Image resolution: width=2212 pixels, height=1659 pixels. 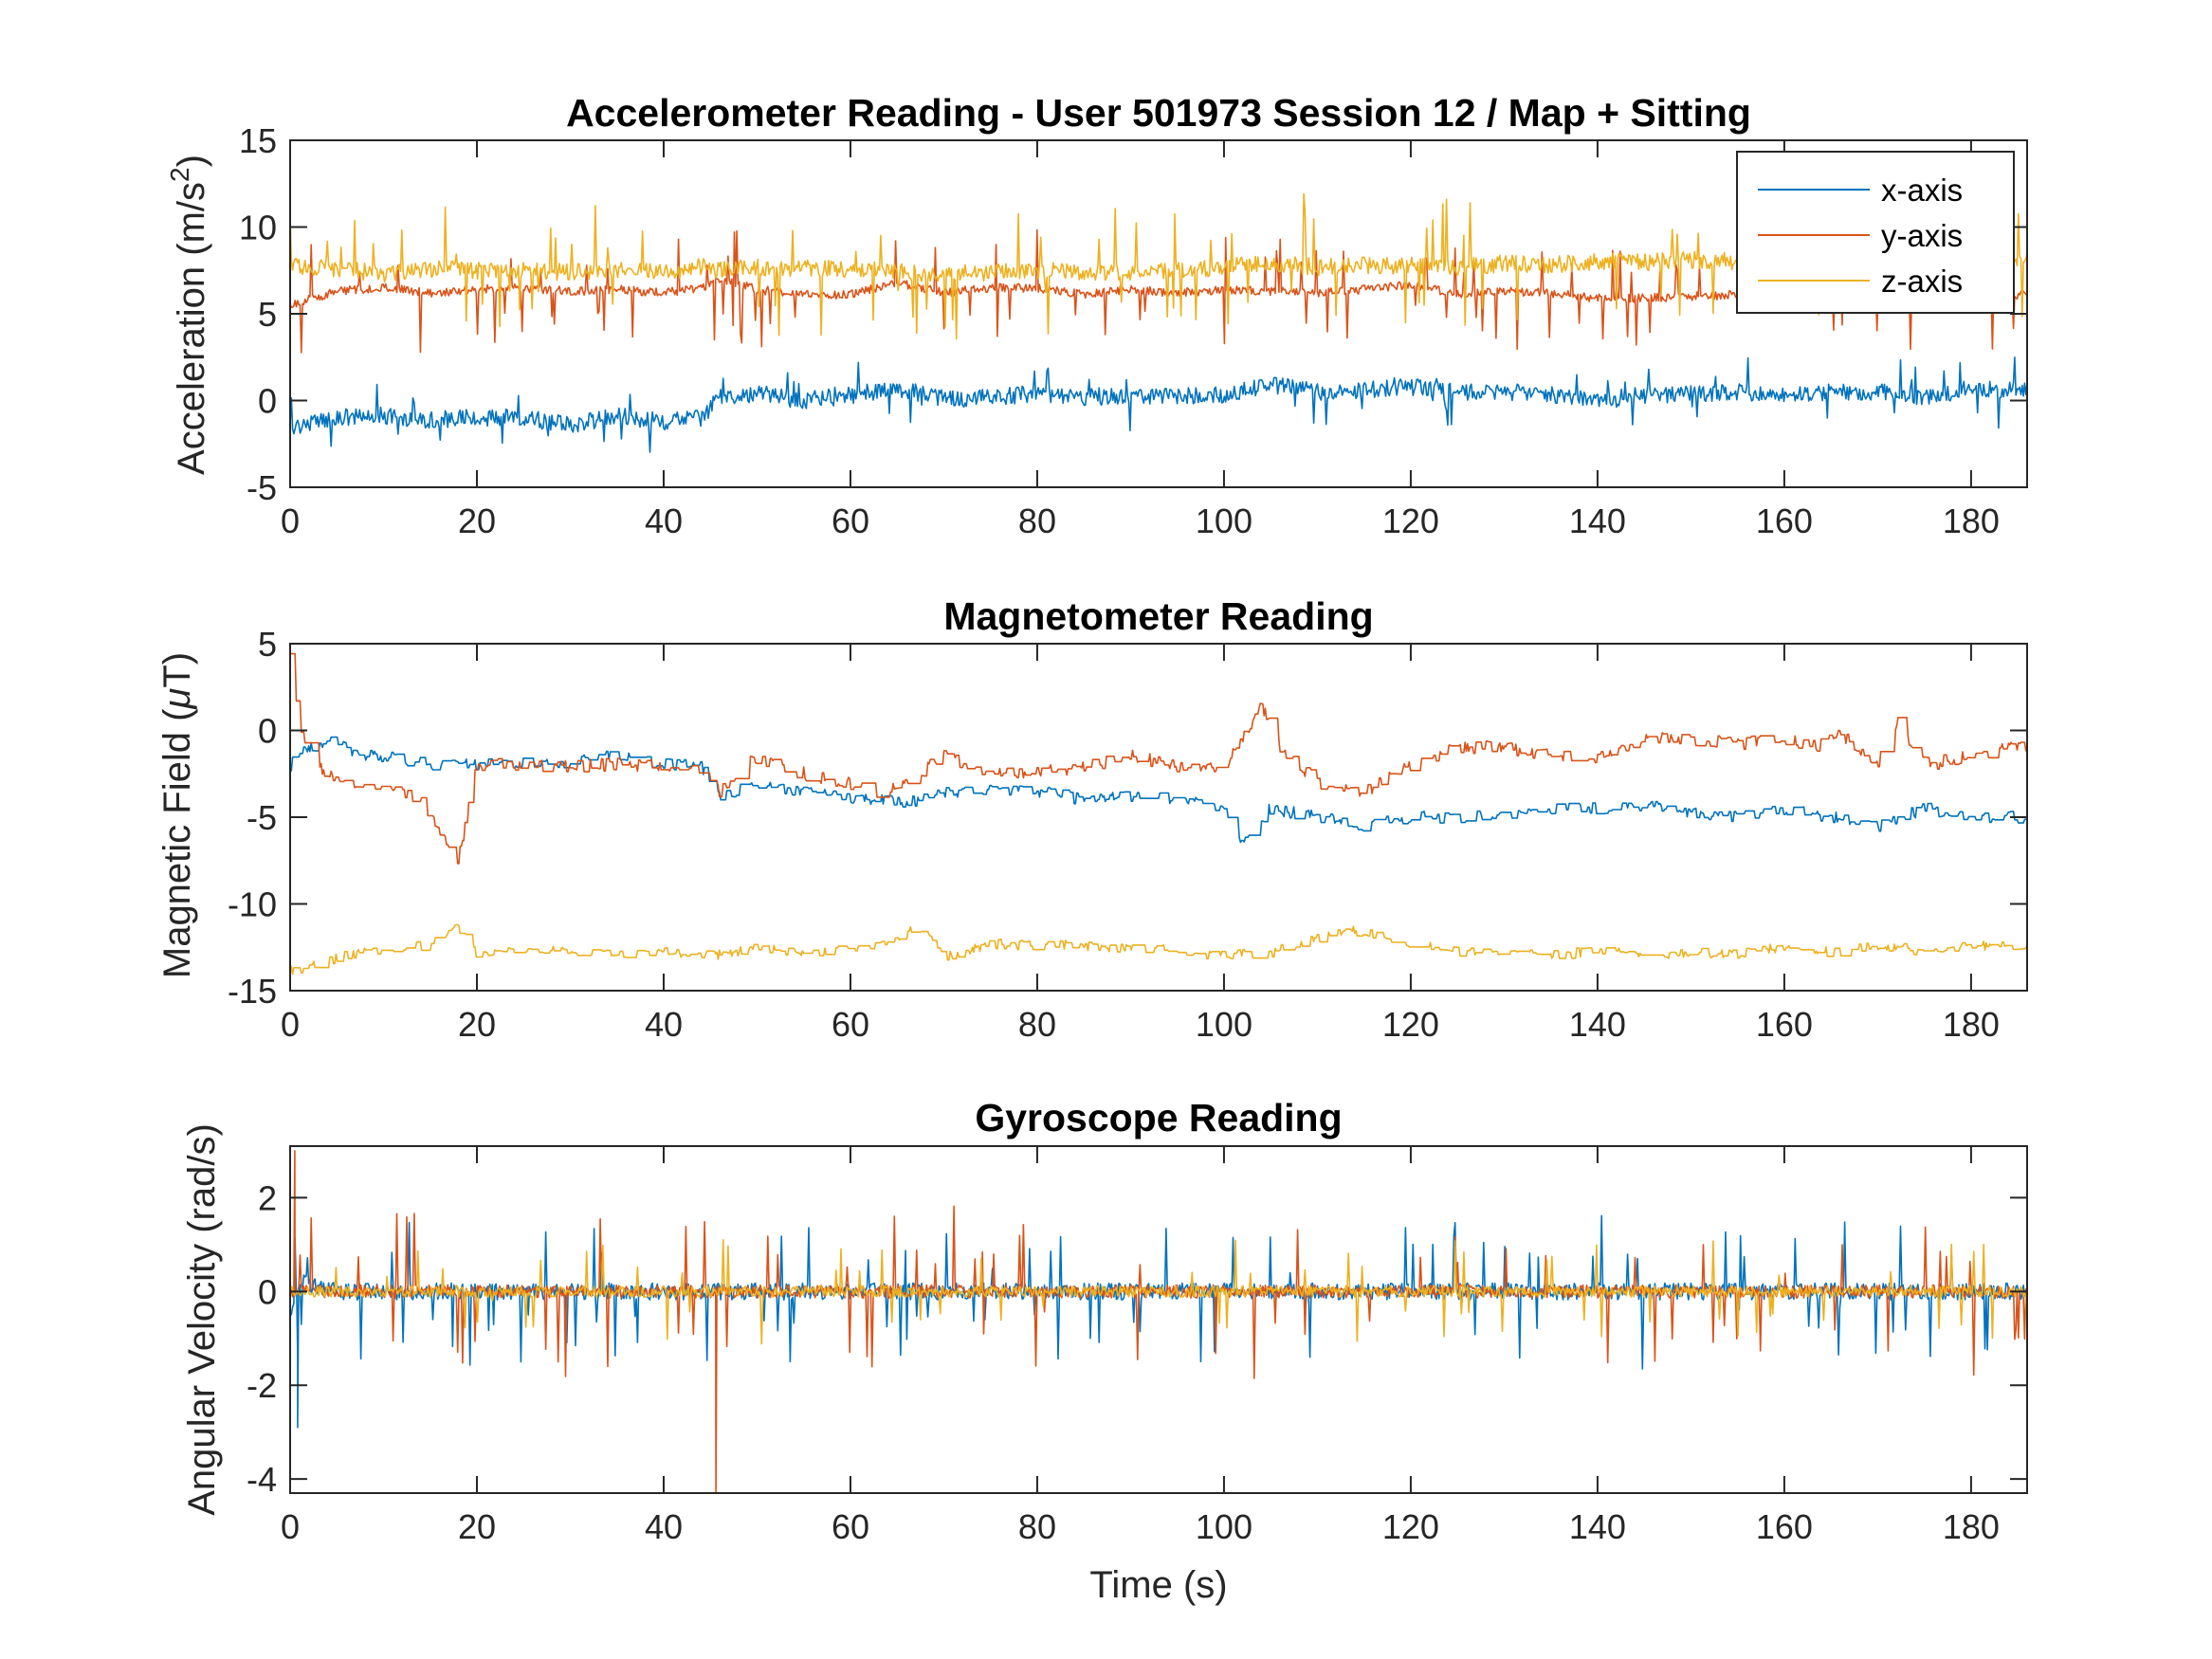 I want to click on magnetometer-x-tick-label: 40, so click(x=664, y=1024).